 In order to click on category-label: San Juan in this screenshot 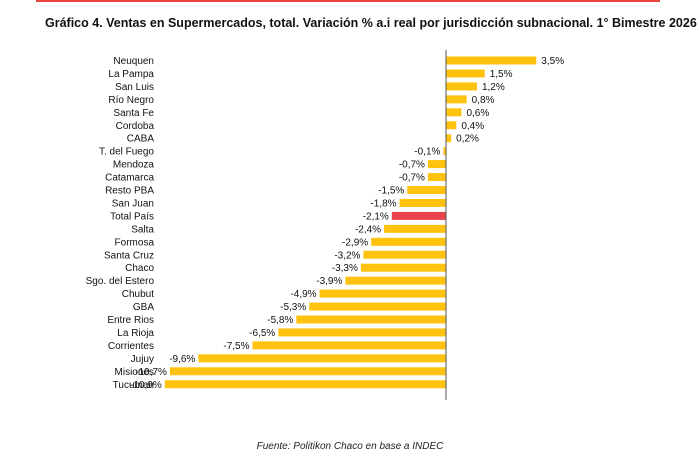, I will do `click(133, 203)`.